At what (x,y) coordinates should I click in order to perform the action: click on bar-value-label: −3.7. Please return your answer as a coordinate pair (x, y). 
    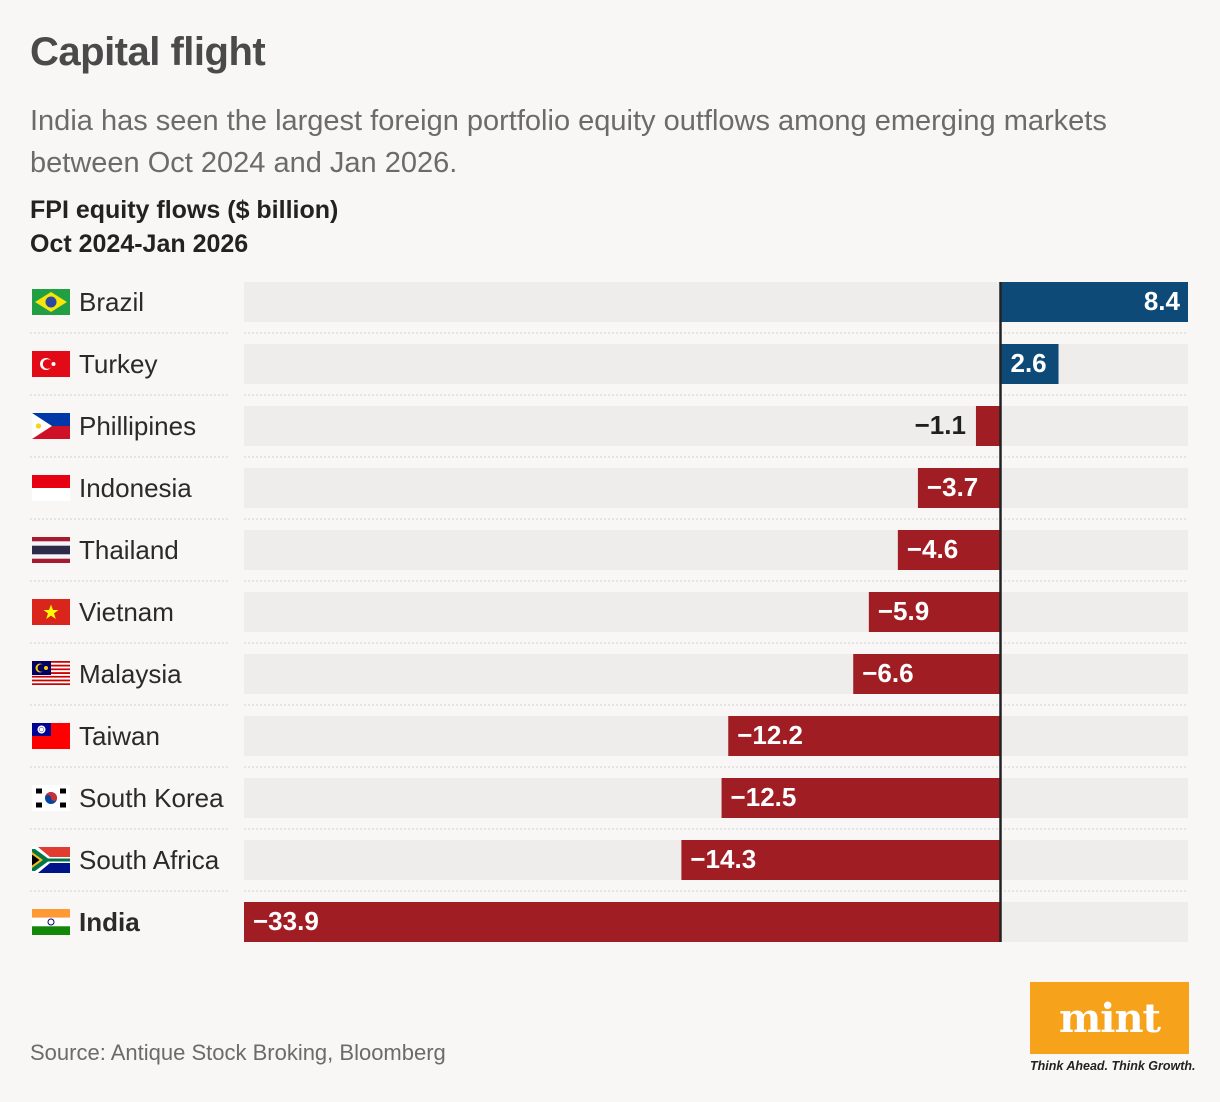
    Looking at the image, I should click on (952, 487).